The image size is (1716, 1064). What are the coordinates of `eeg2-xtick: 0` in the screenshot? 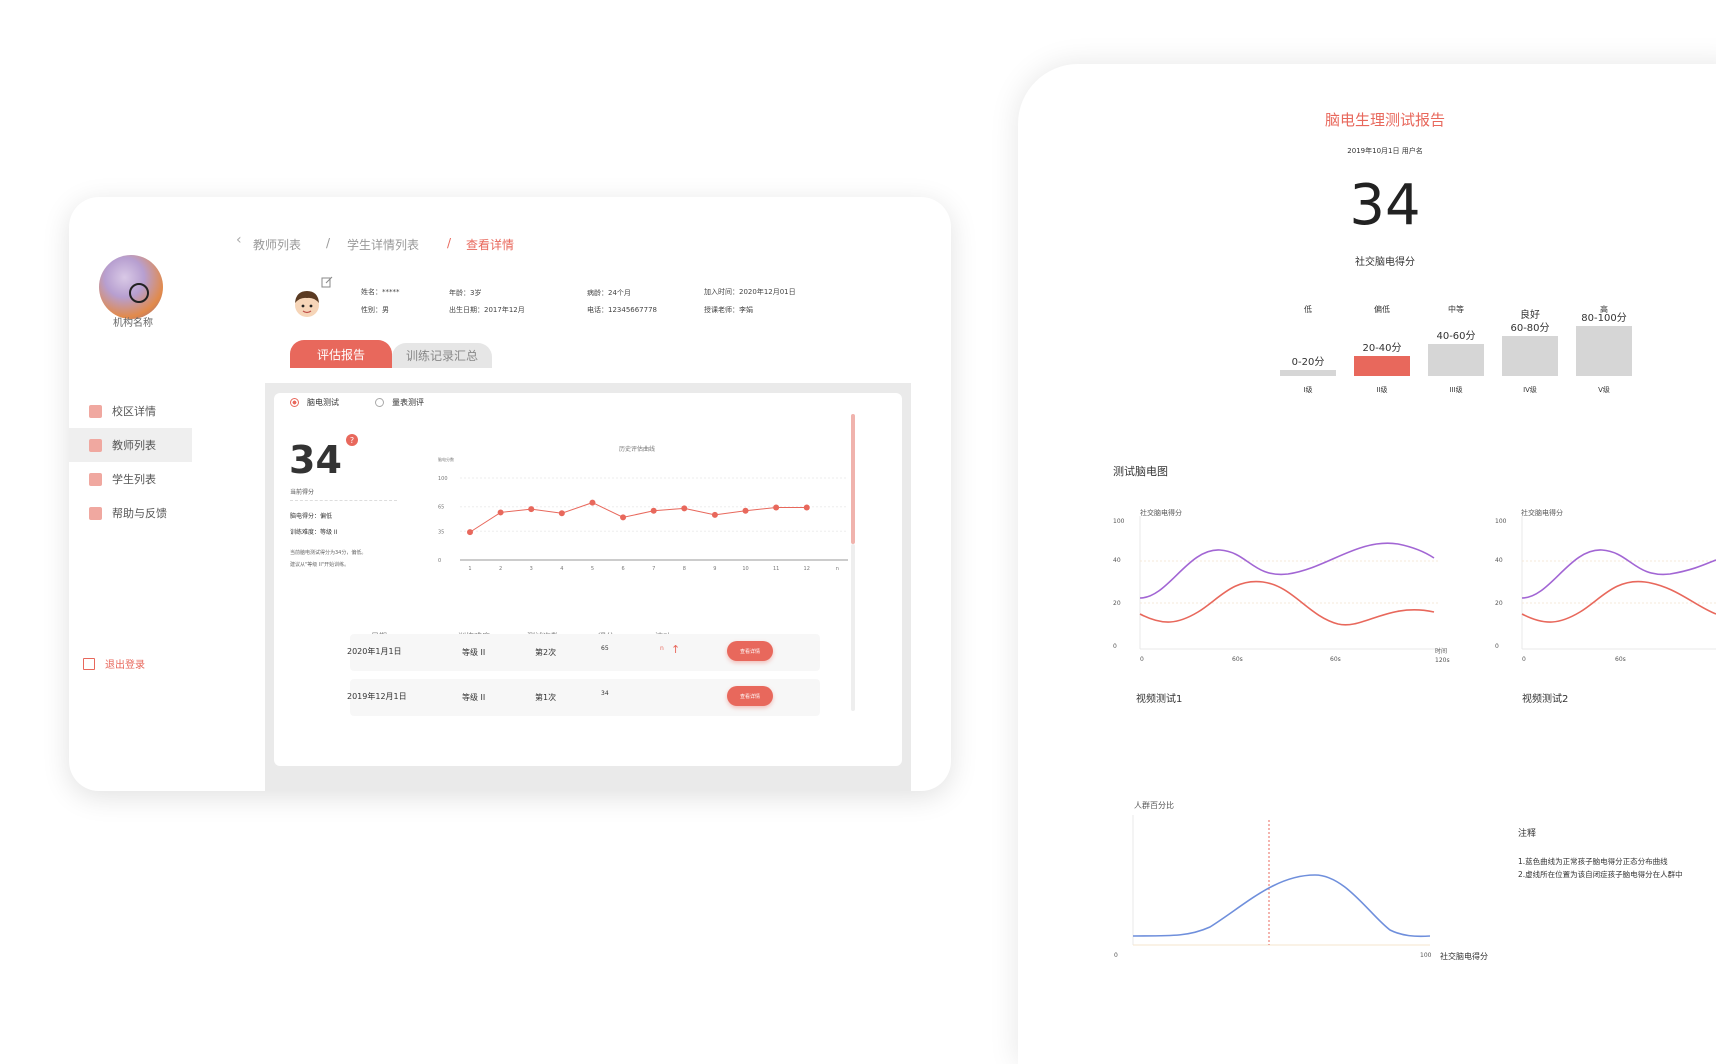 It's located at (1524, 659).